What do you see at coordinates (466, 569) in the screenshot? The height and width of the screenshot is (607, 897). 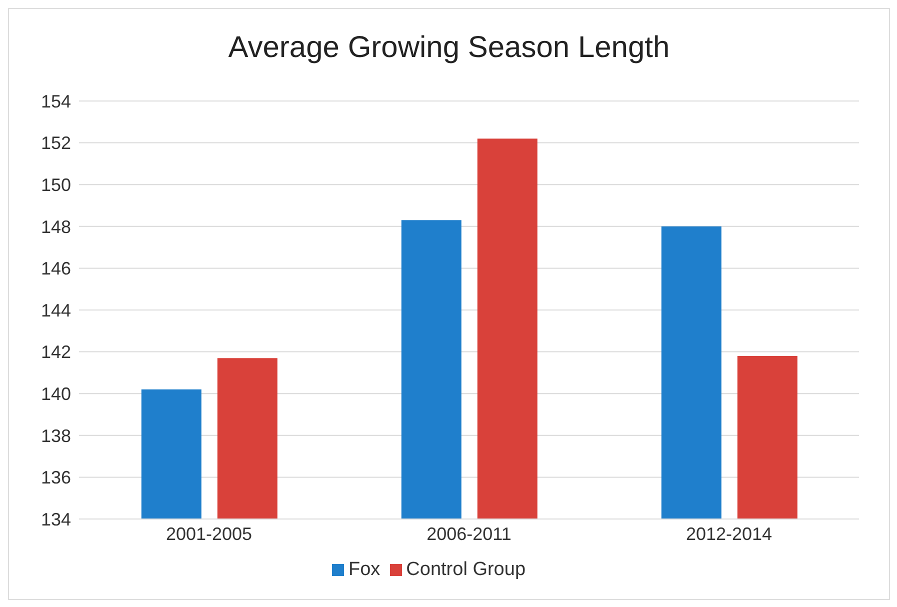 I see `legend-label: Control Group` at bounding box center [466, 569].